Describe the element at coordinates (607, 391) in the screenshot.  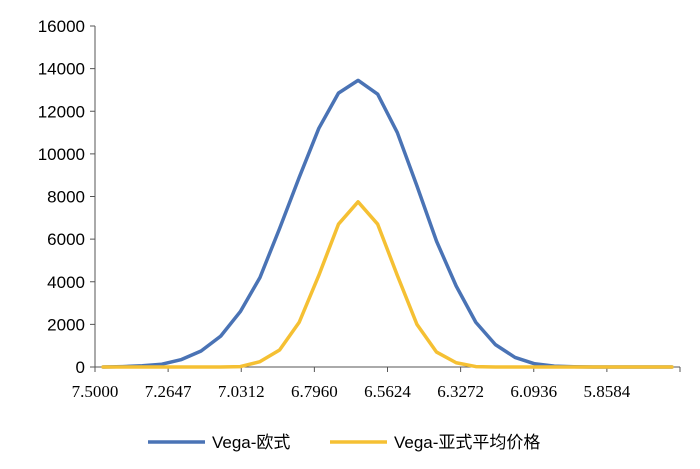
I see `x-tick-label: 5.8584` at that location.